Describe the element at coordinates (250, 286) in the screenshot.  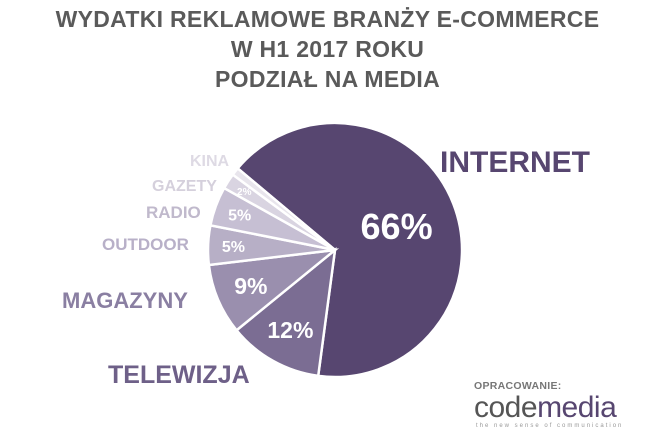
I see `value-label-magazyny: 9%` at that location.